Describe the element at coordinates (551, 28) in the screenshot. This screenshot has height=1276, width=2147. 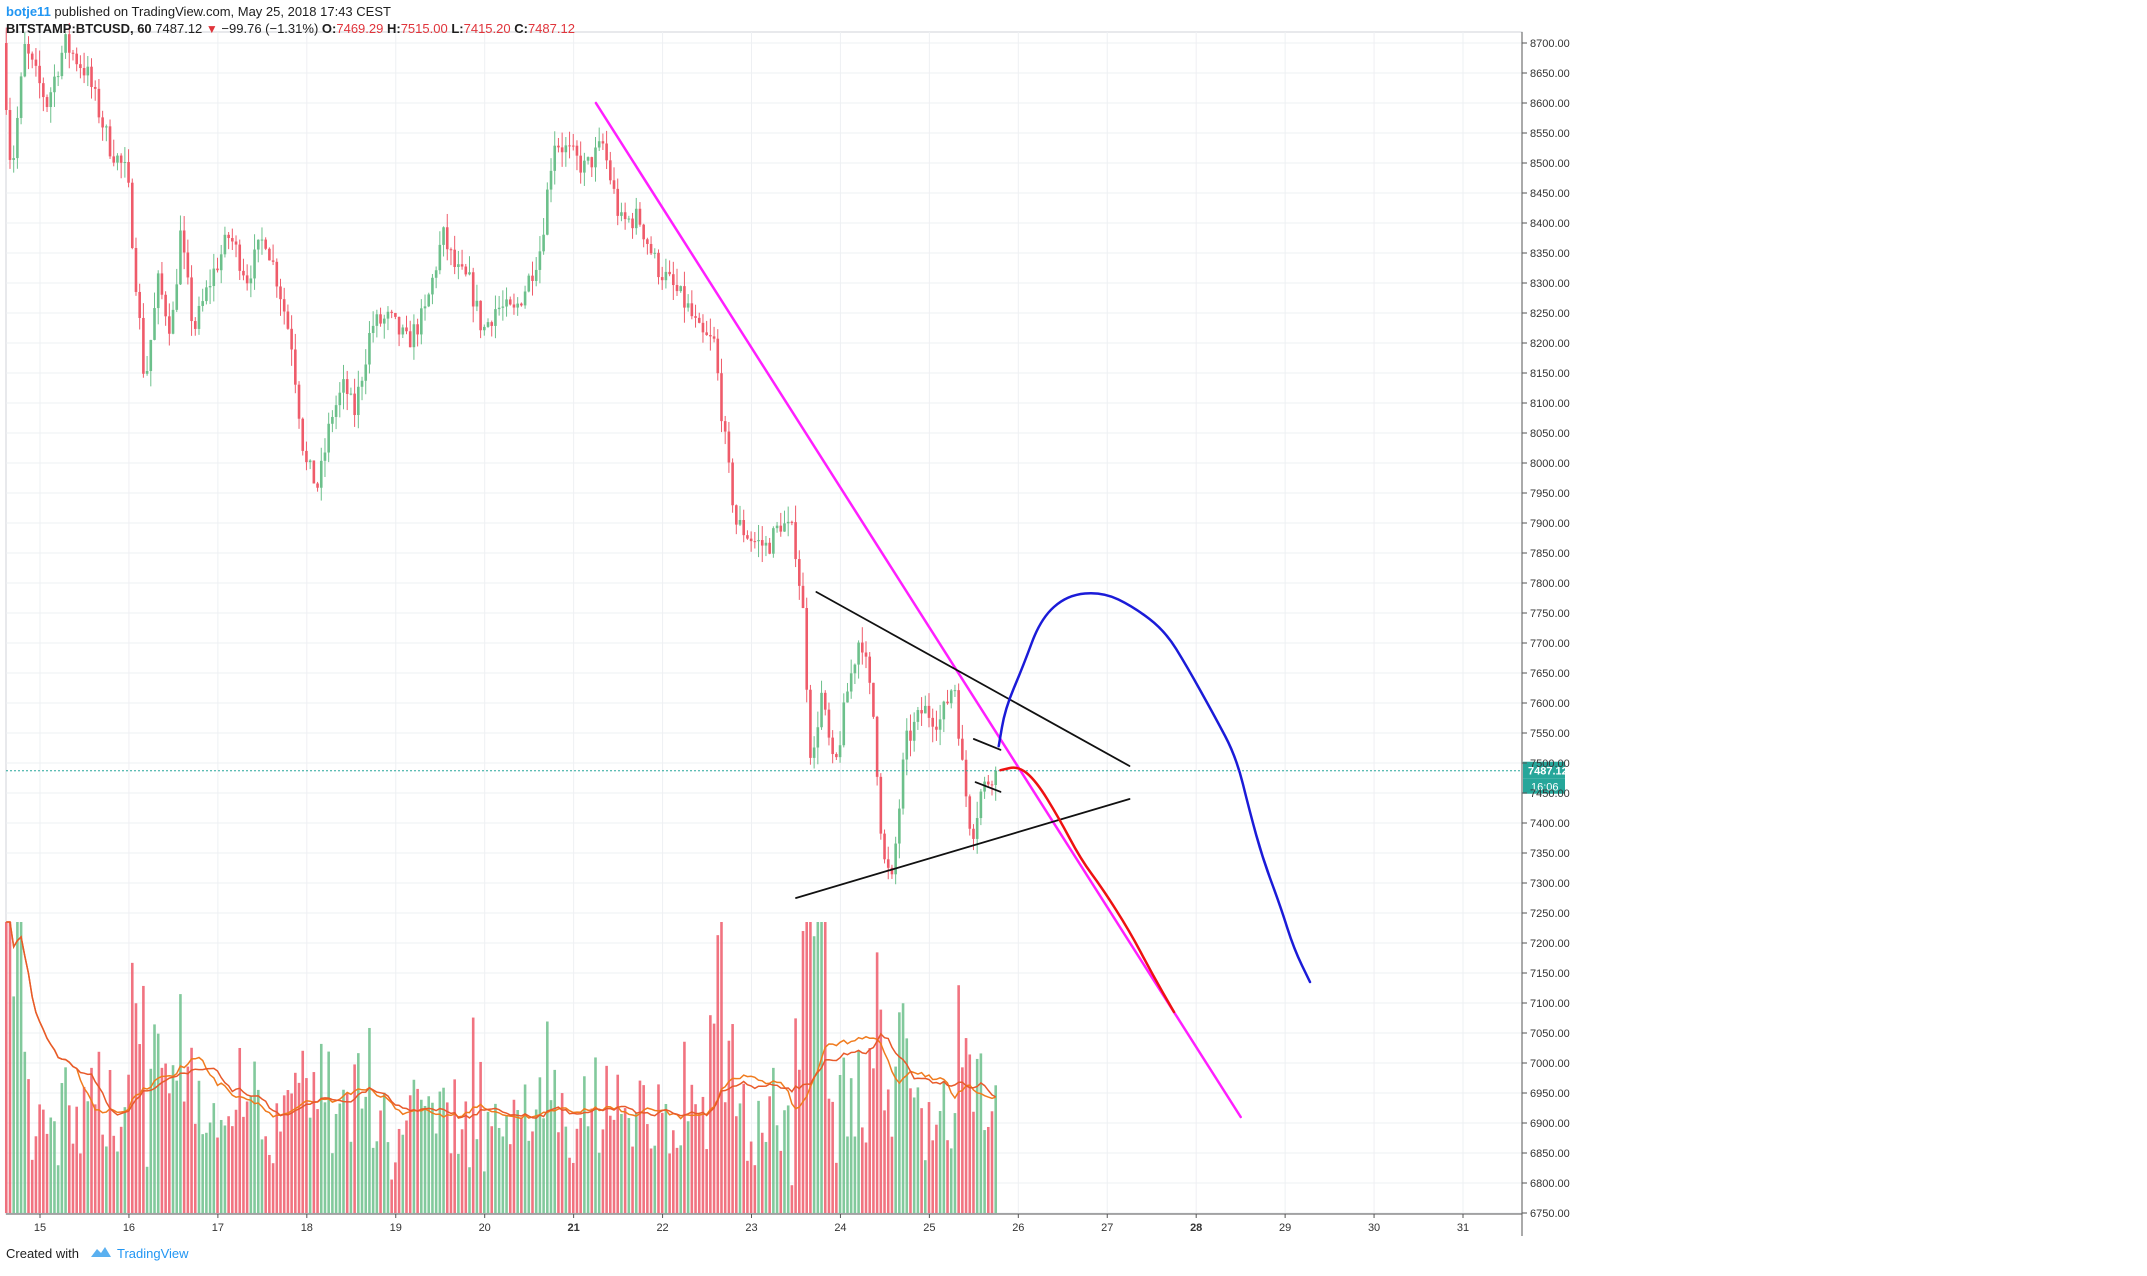
I see `close-value: 7487.12` at that location.